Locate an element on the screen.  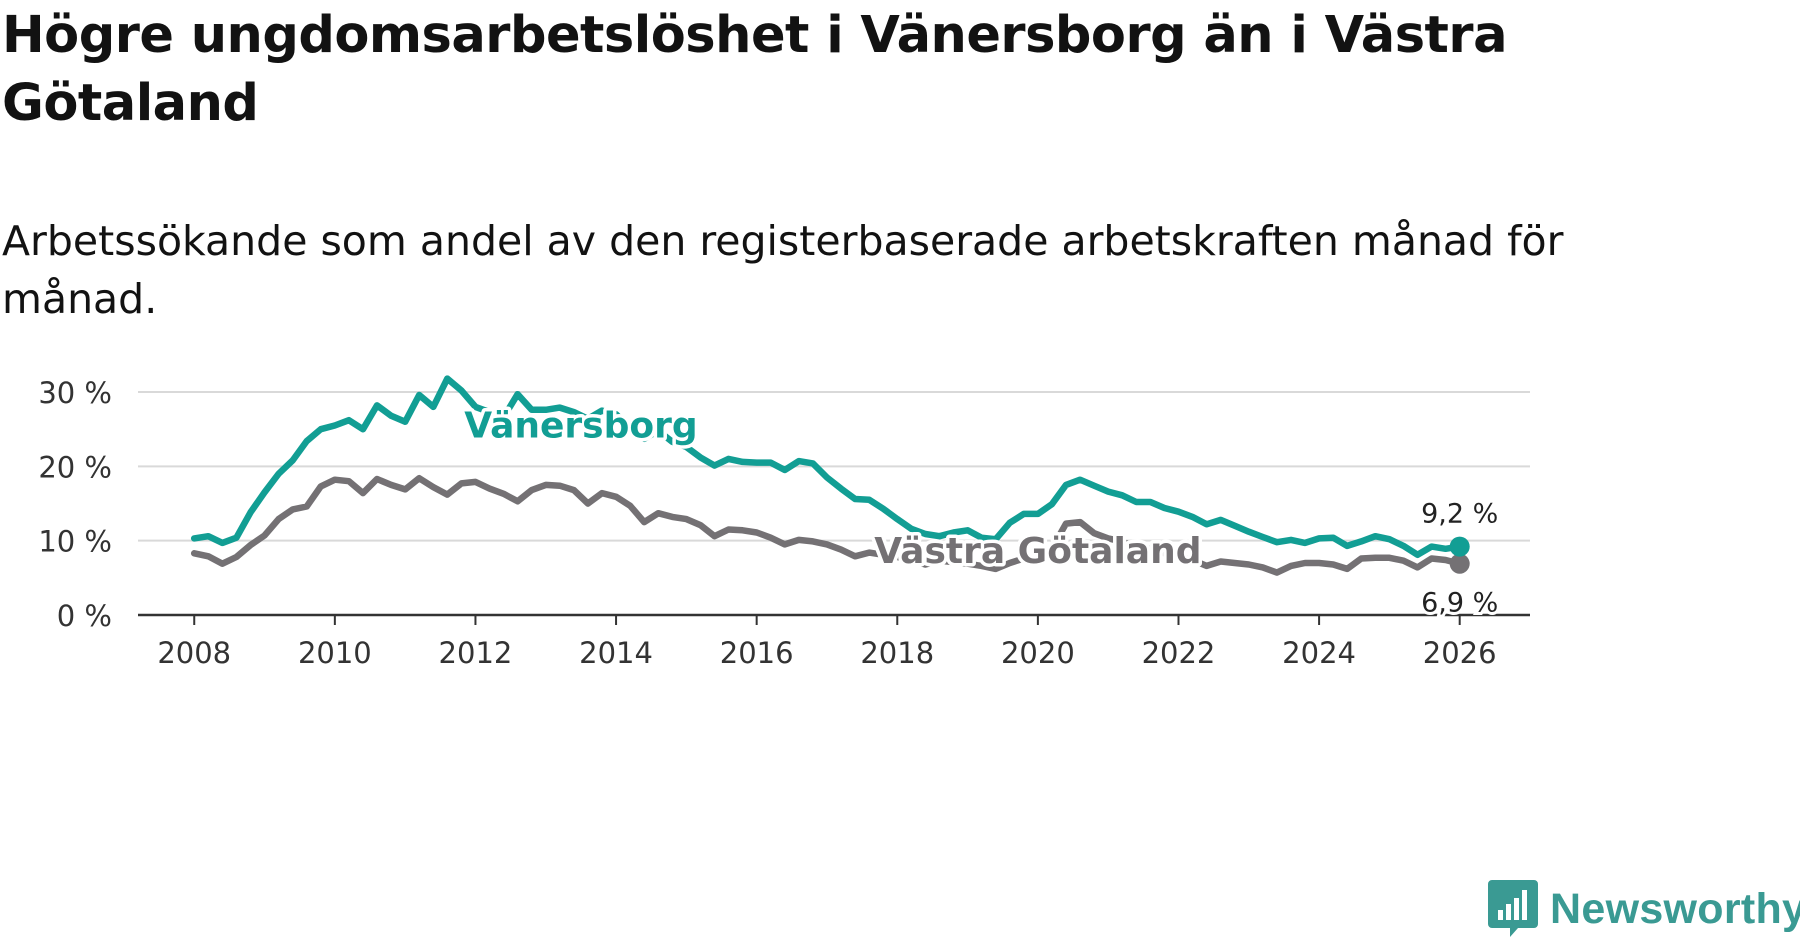
series-label-v-stra-g-taland: Västra Götaland is located at coordinates (1037, 551).